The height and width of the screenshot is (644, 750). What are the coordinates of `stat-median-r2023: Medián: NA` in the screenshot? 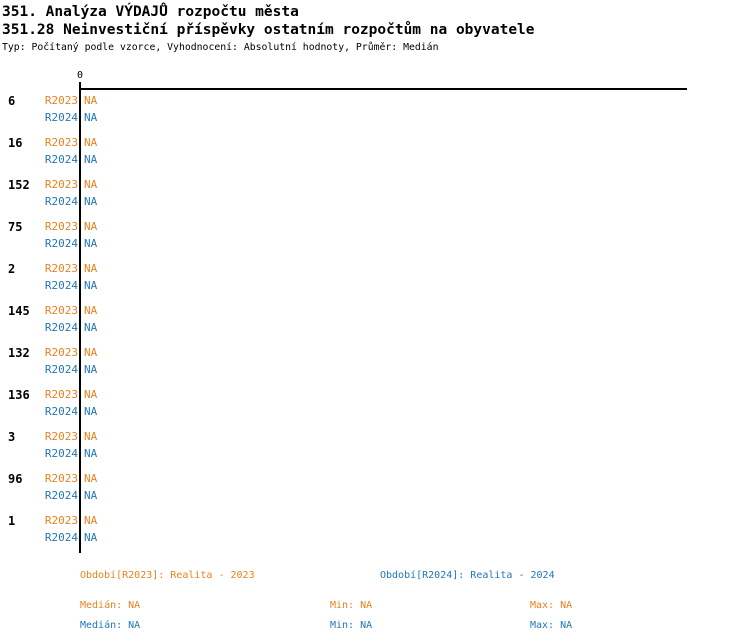 It's located at (110, 605).